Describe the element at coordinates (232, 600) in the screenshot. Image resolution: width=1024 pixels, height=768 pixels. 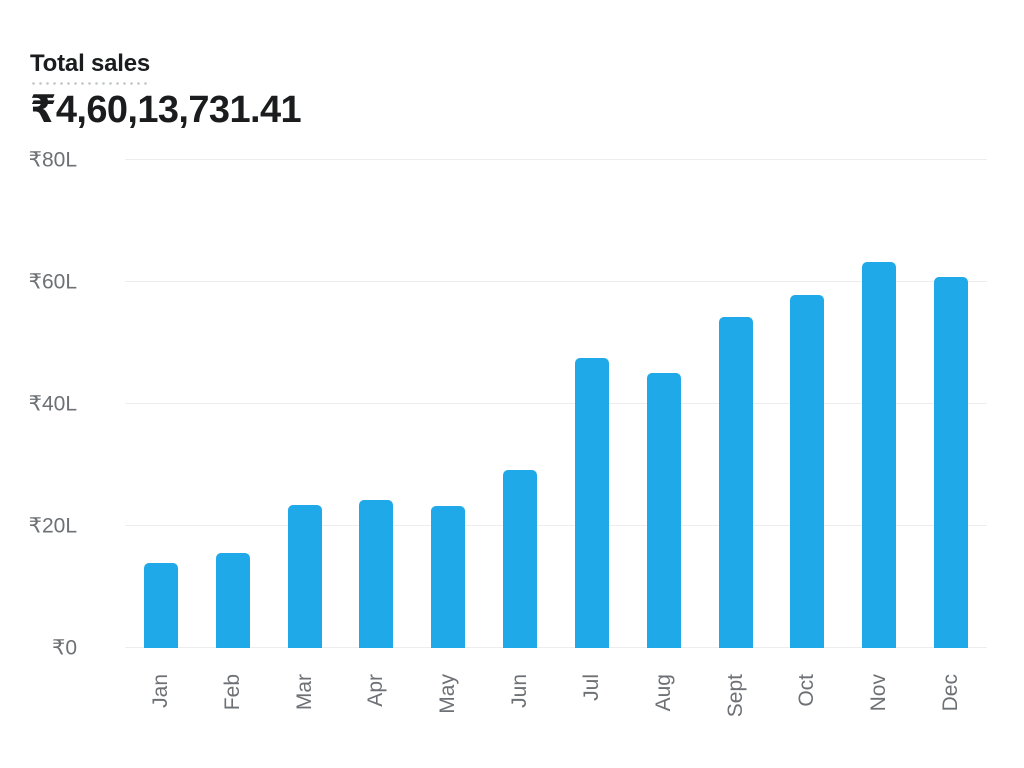
I see `bar-feb` at that location.